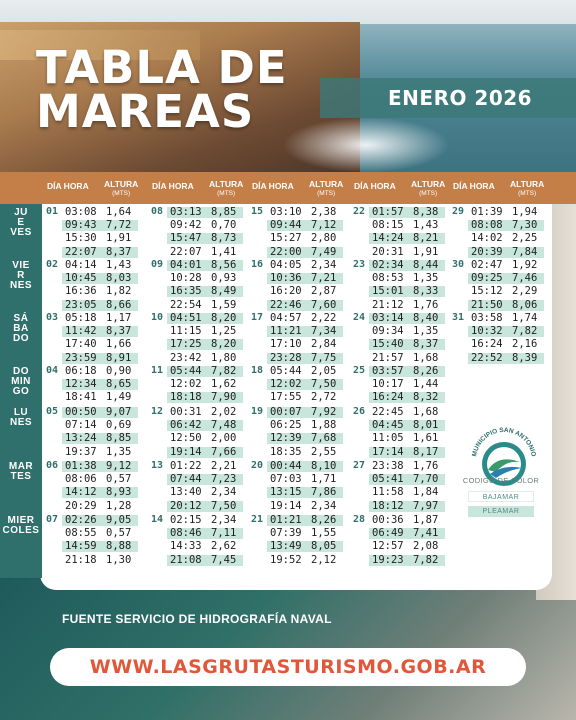 This screenshot has height=720, width=576. Describe the element at coordinates (487, 278) in the screenshot. I see `tide-time: 09:25` at that location.